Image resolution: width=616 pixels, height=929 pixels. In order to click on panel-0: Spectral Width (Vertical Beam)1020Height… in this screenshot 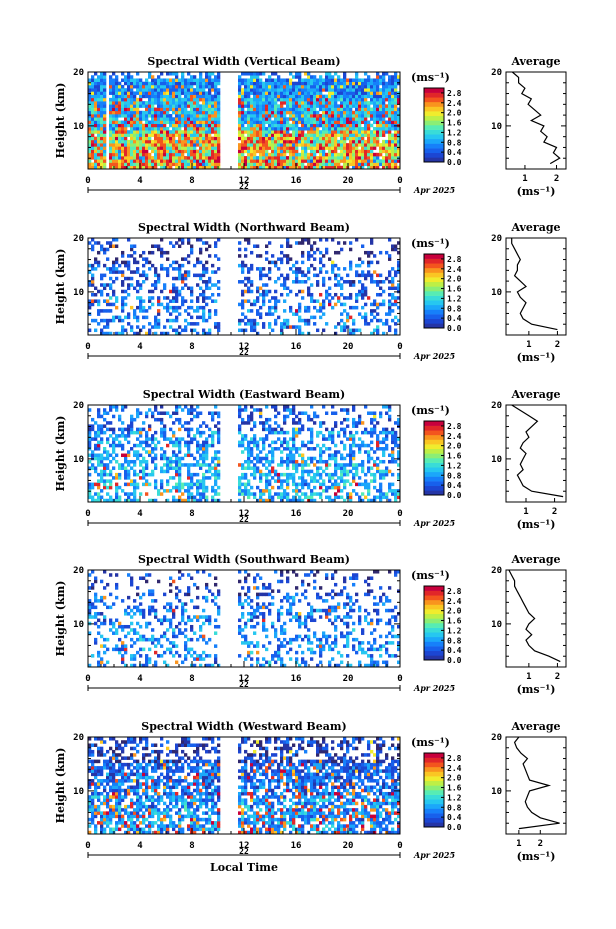, I will do `click(310, 126)`.